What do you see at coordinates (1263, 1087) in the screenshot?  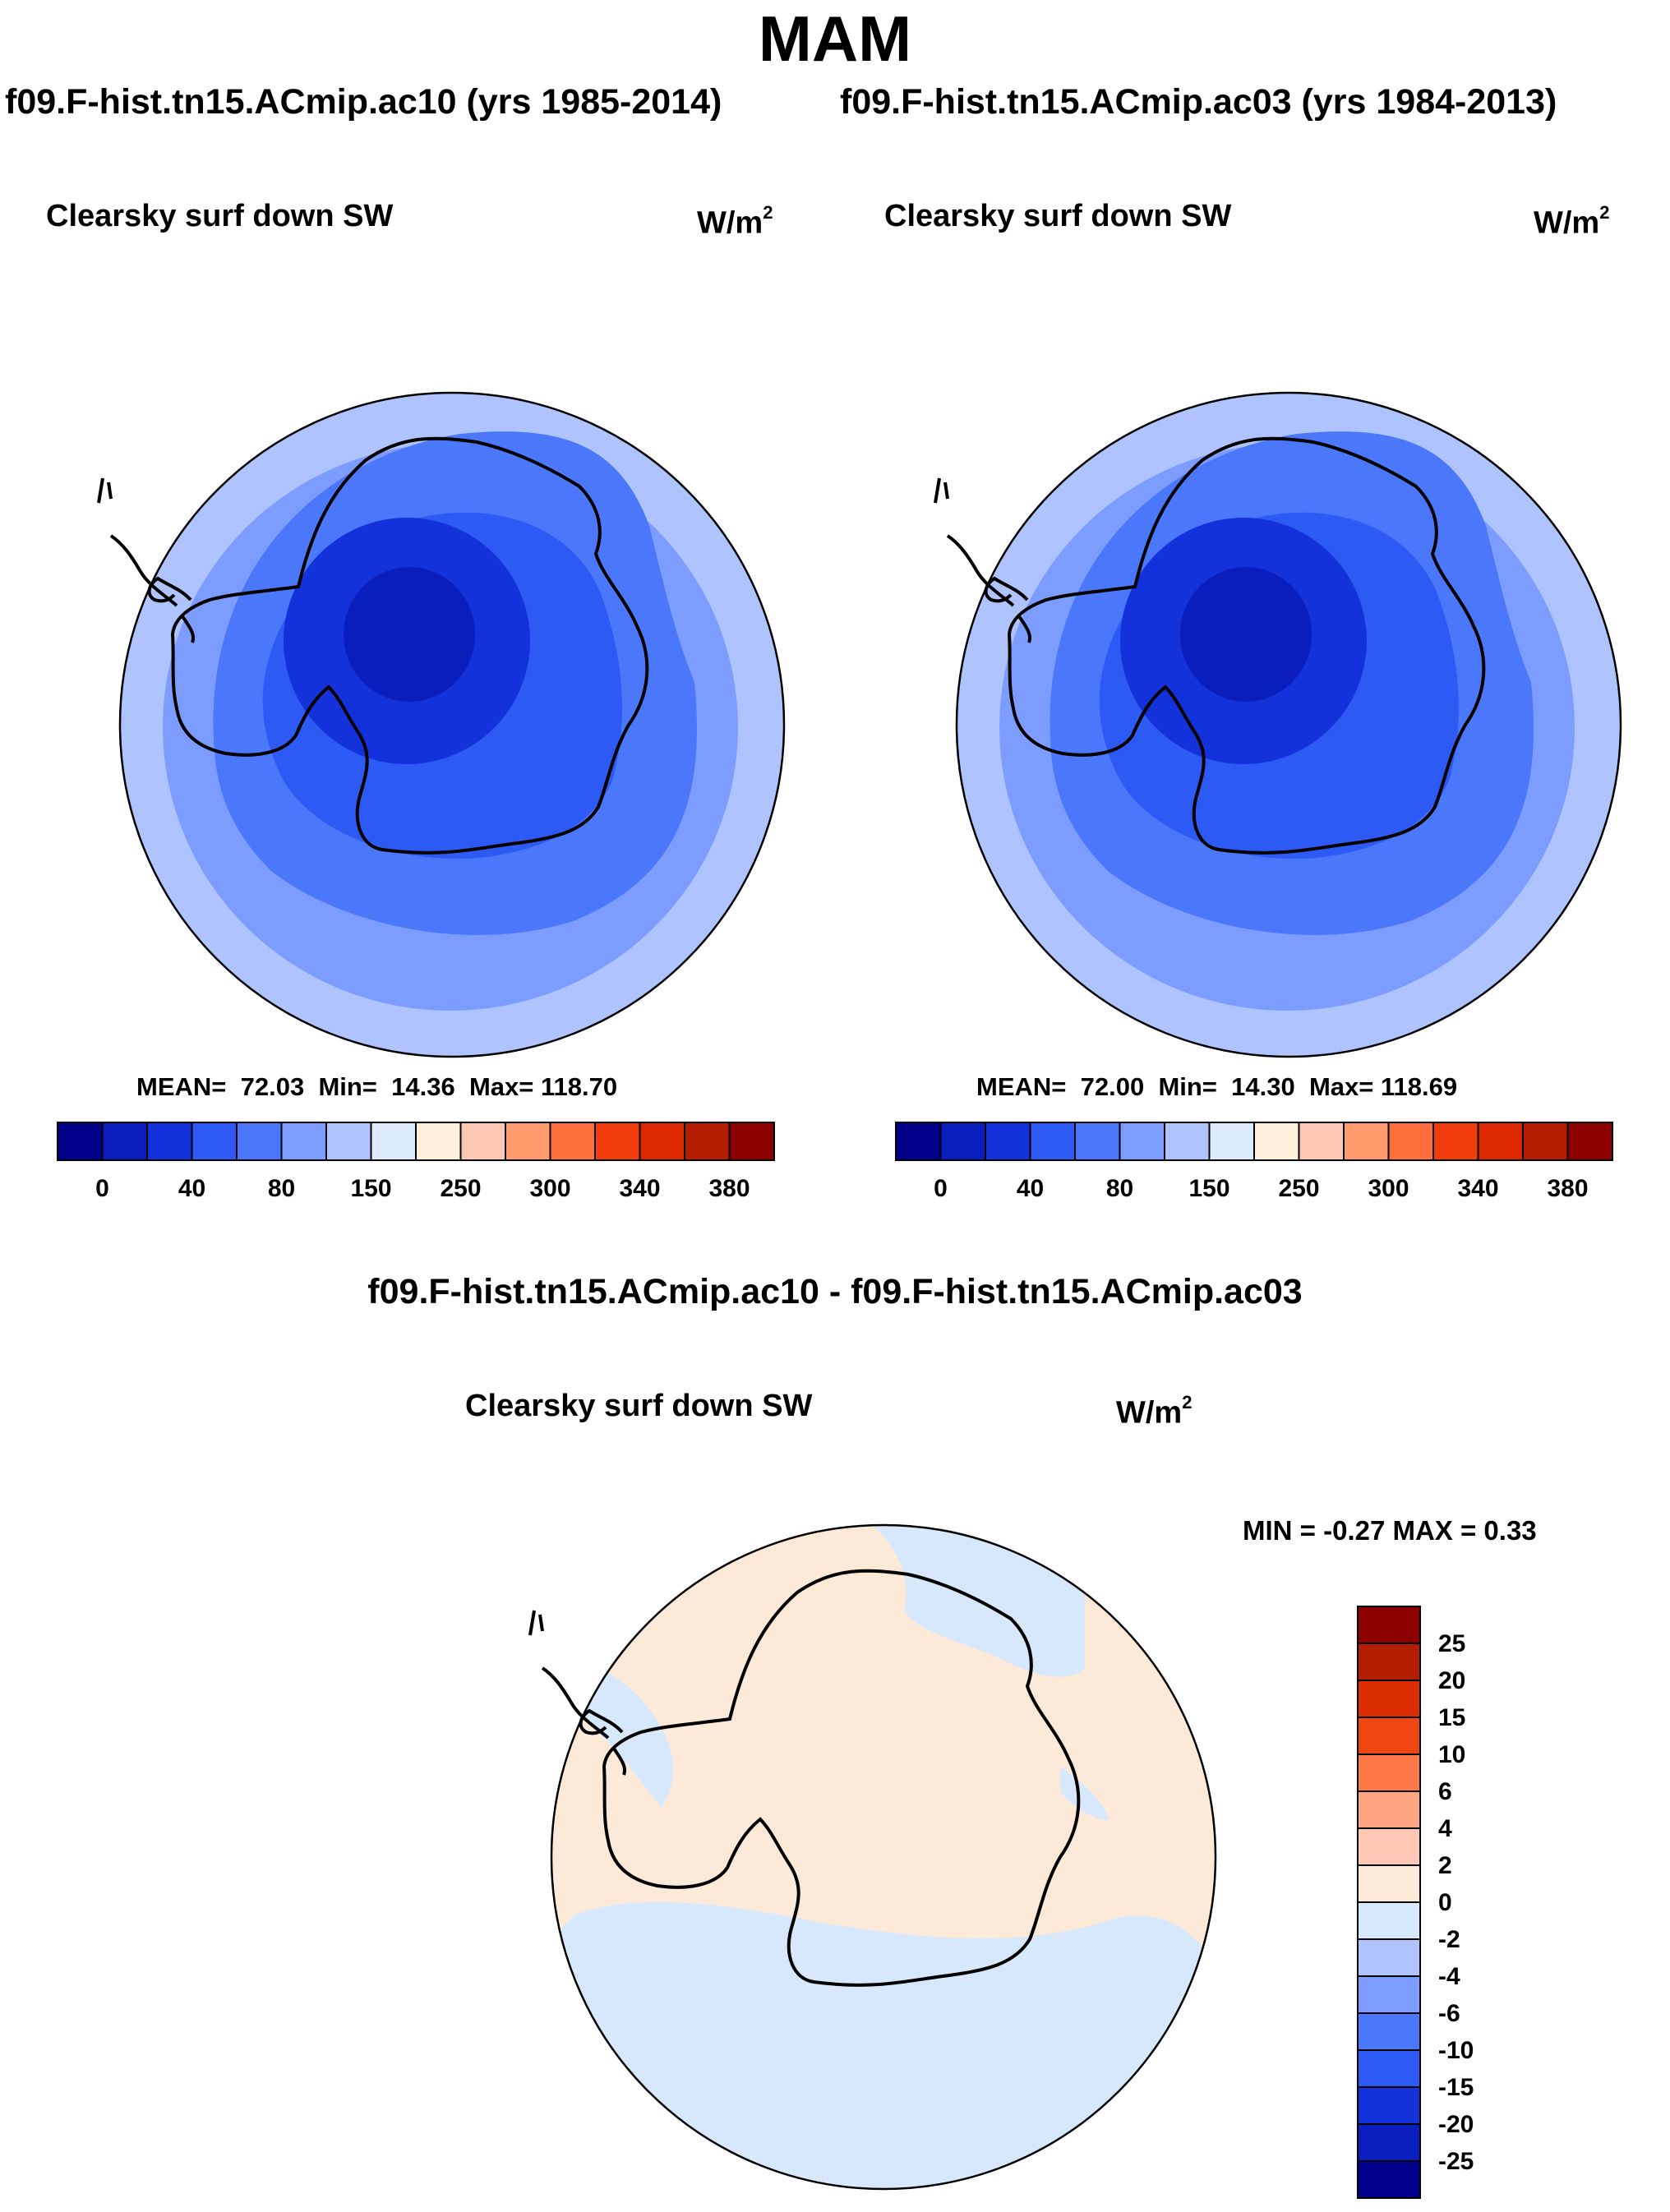 I see `panel2-min: 14.30` at bounding box center [1263, 1087].